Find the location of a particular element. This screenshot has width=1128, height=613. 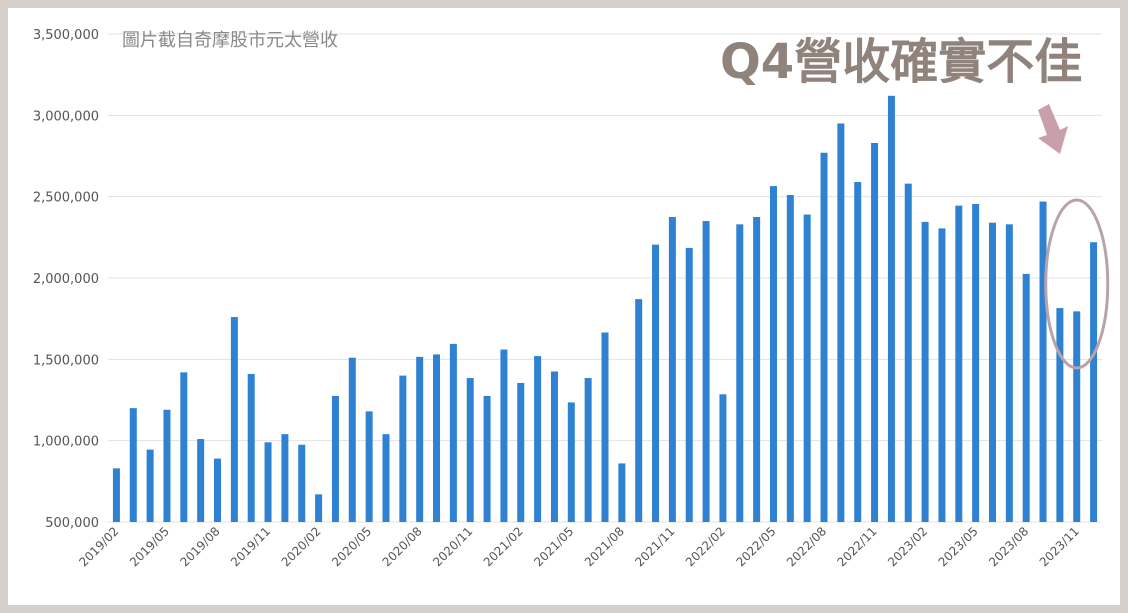

x-tick-label: 2021/08 is located at coordinates (604, 546).